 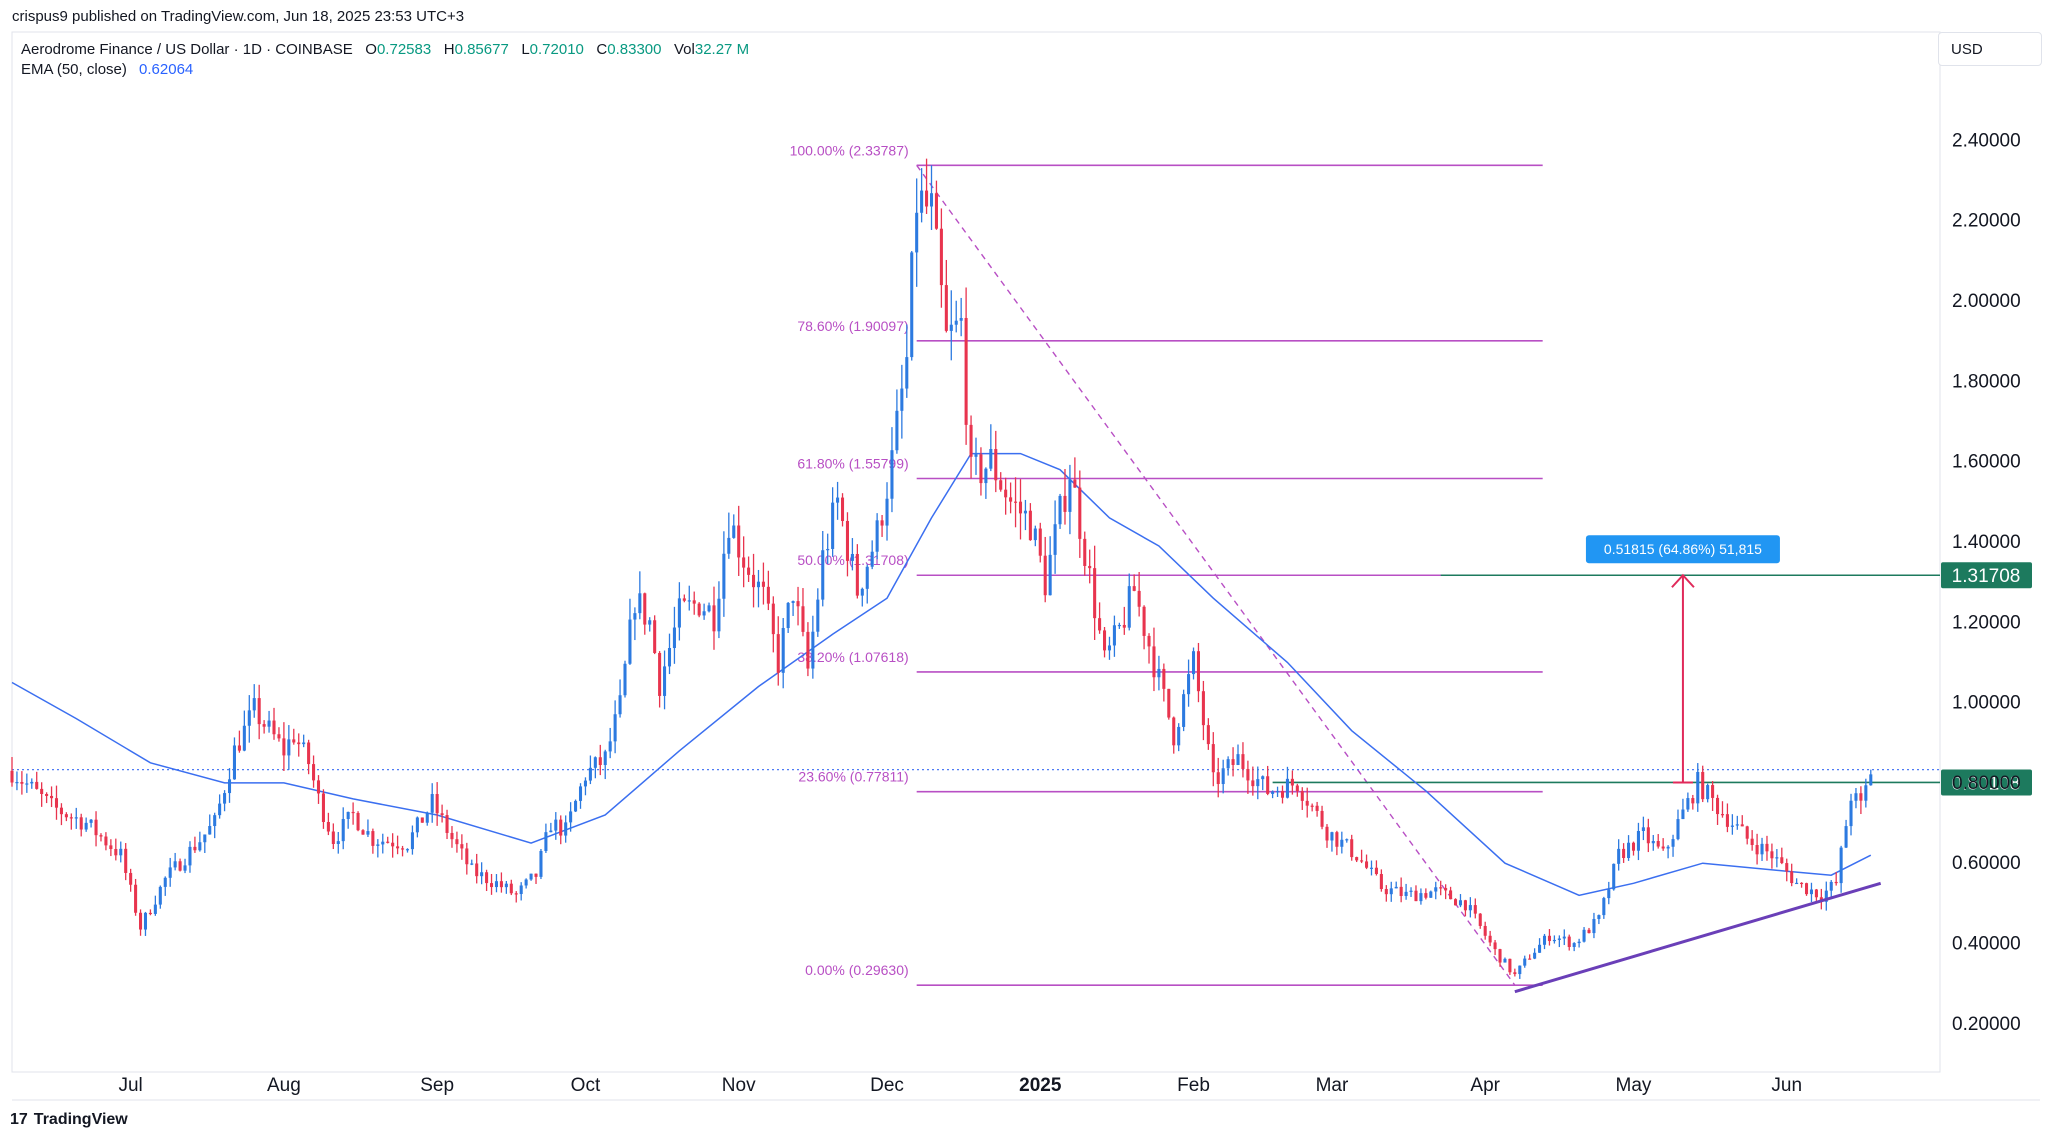 What do you see at coordinates (849, 150) in the screenshot?
I see `fib-level-label: 100.00% (2.33787)` at bounding box center [849, 150].